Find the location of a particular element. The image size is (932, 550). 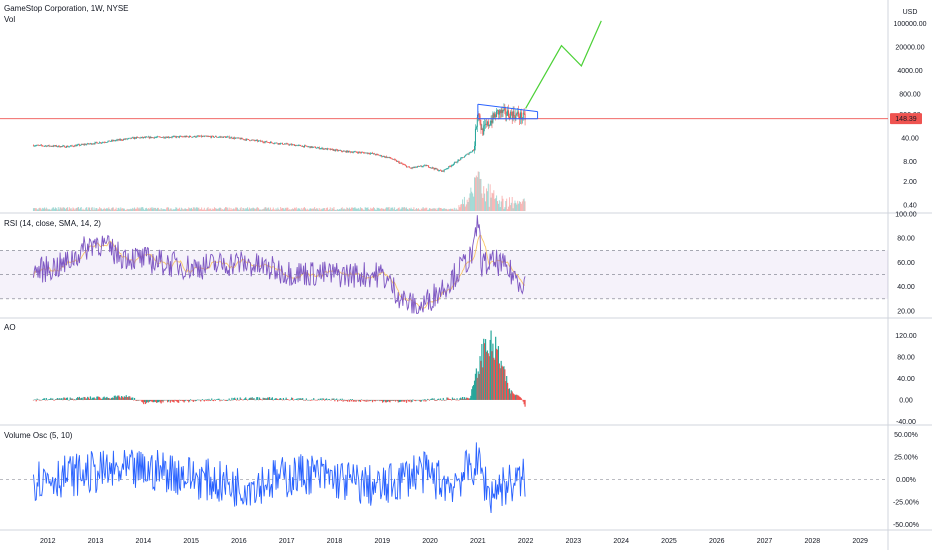

time-tick-label: 2014 is located at coordinates (144, 541).